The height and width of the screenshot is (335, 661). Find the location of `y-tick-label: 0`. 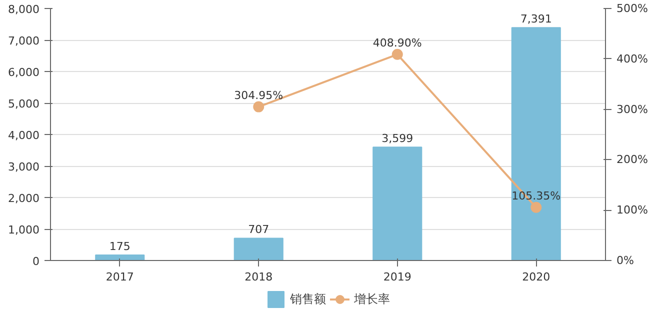

y-tick-label: 0 is located at coordinates (36, 261).